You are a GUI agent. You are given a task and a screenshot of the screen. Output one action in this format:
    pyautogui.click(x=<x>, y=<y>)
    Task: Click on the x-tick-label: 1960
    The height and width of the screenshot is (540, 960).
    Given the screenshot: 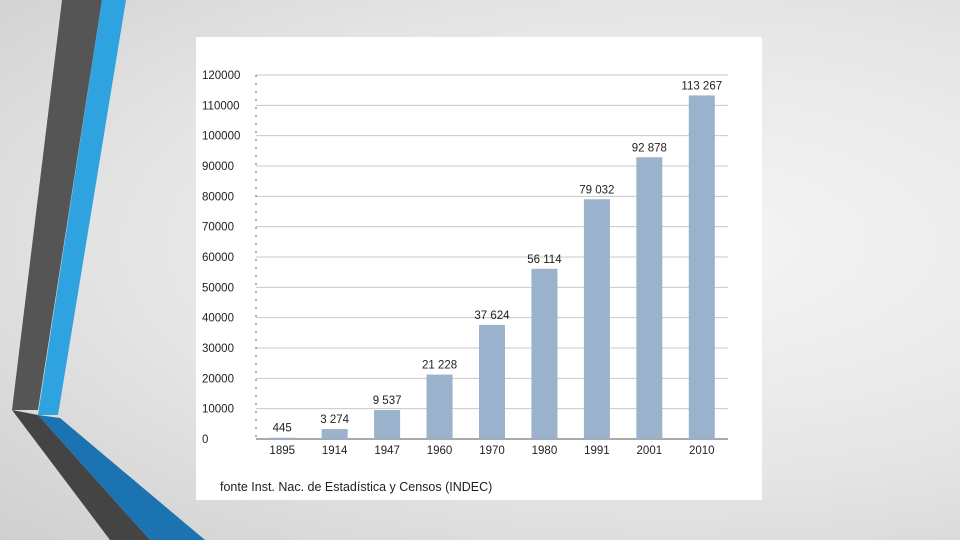 What is the action you would take?
    pyautogui.click(x=440, y=451)
    